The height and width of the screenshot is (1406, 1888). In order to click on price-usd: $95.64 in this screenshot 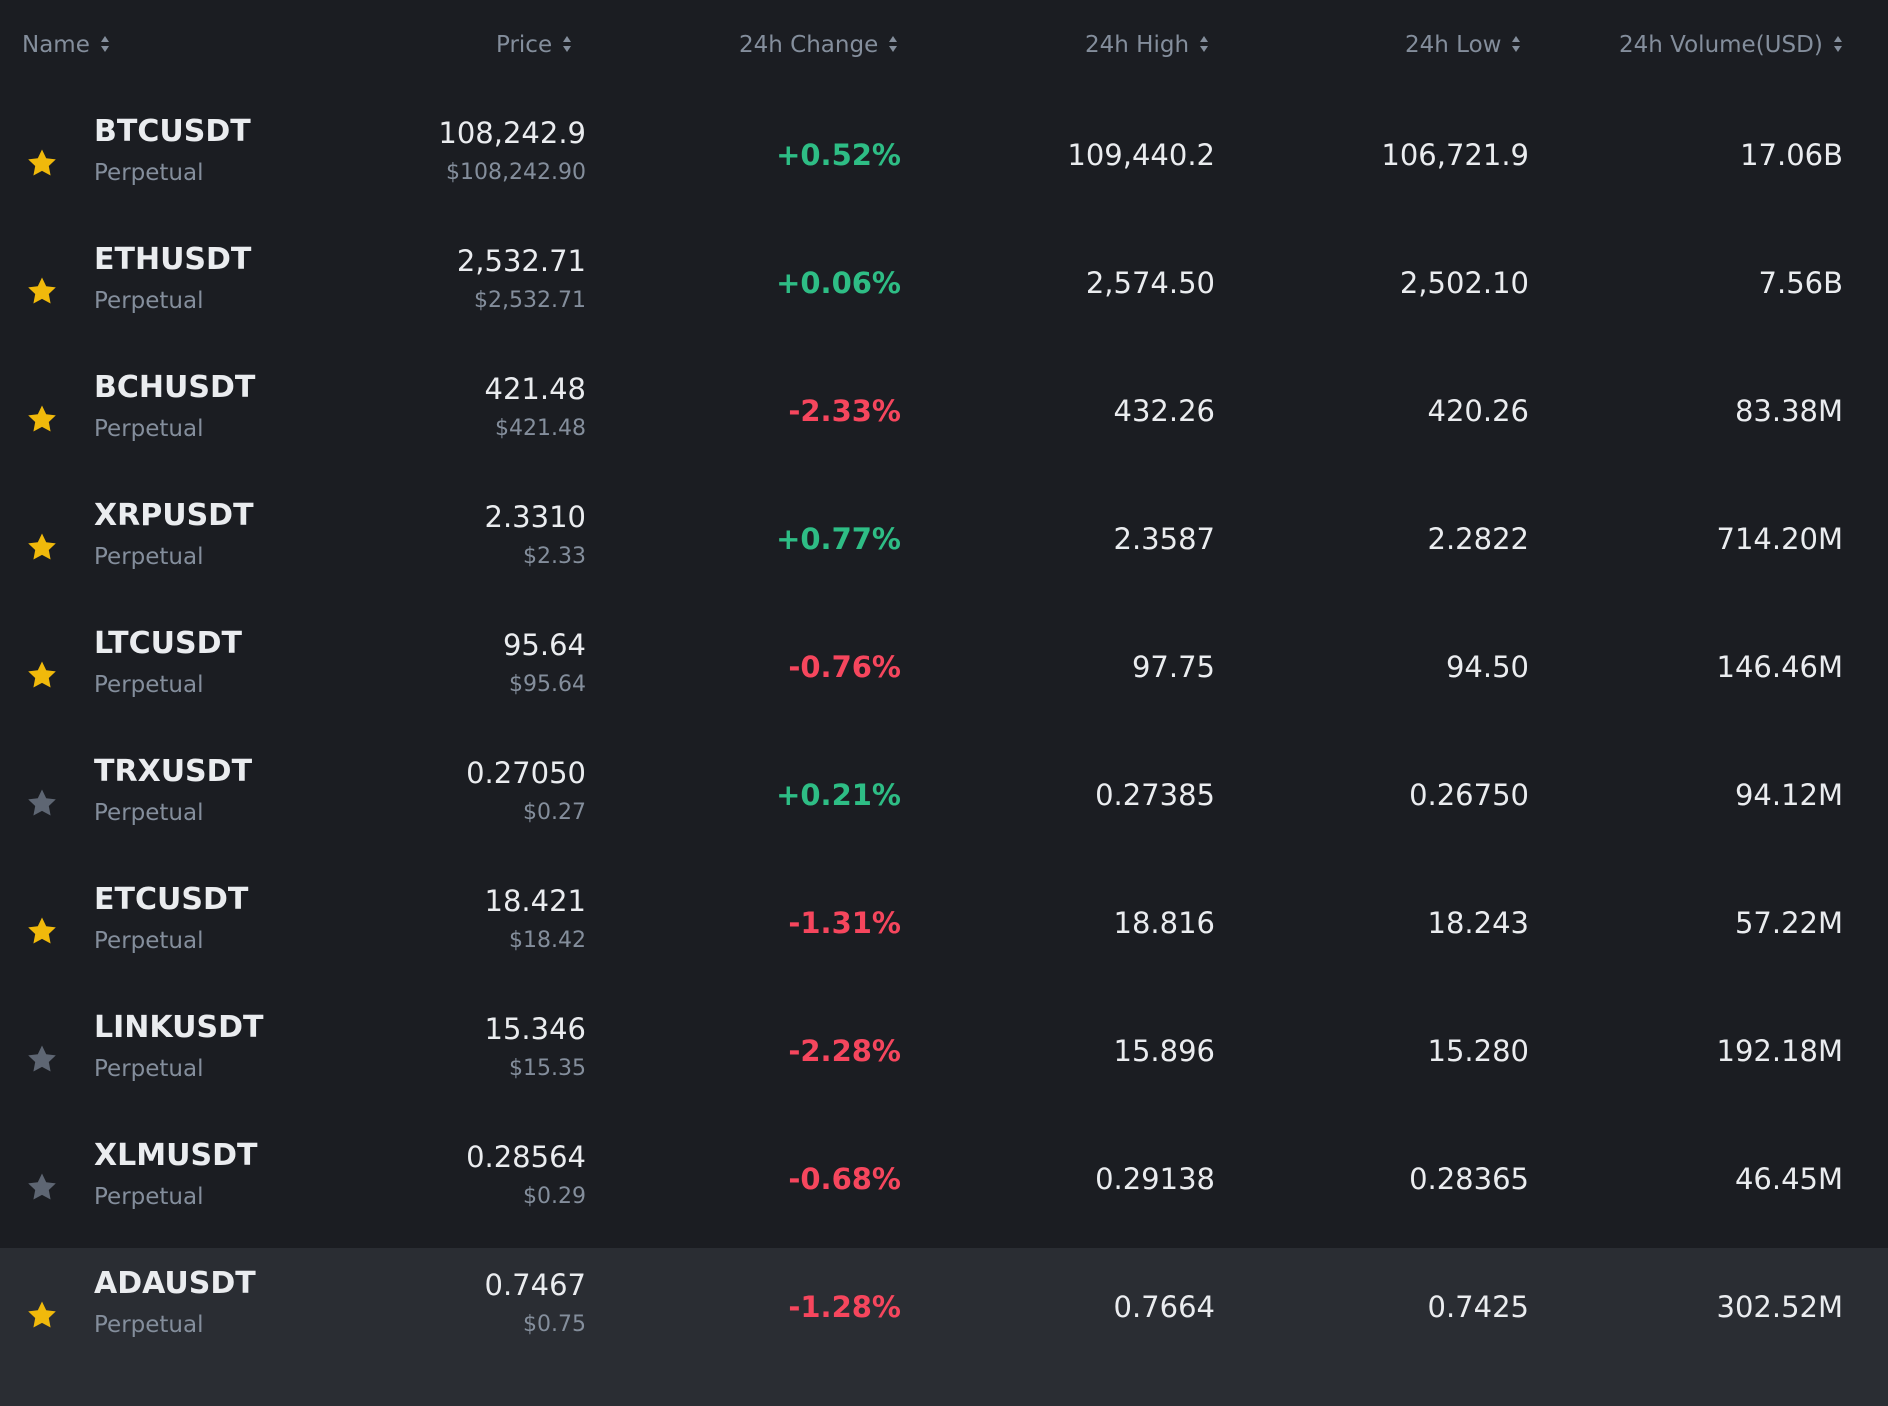, I will do `click(547, 684)`.